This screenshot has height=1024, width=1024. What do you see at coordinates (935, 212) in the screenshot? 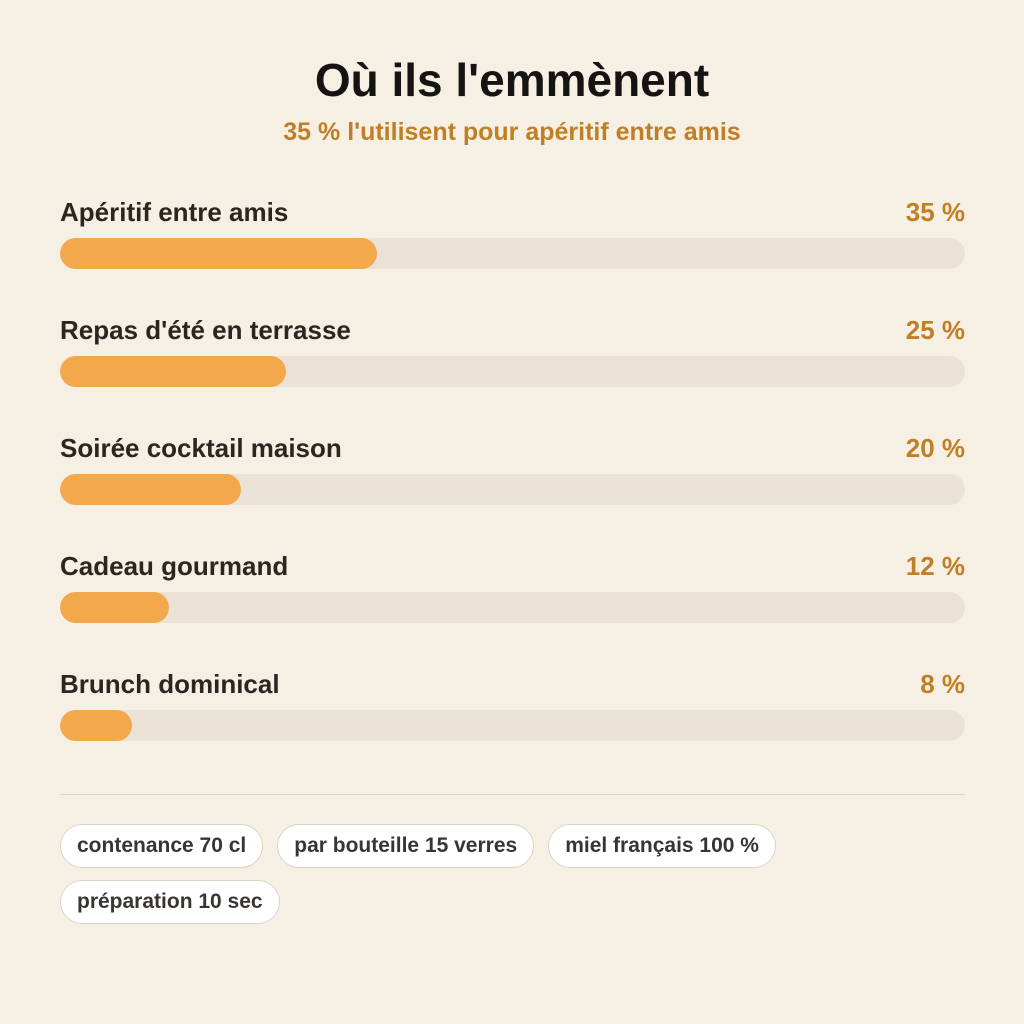
I see `bar-value-label: 35 %` at bounding box center [935, 212].